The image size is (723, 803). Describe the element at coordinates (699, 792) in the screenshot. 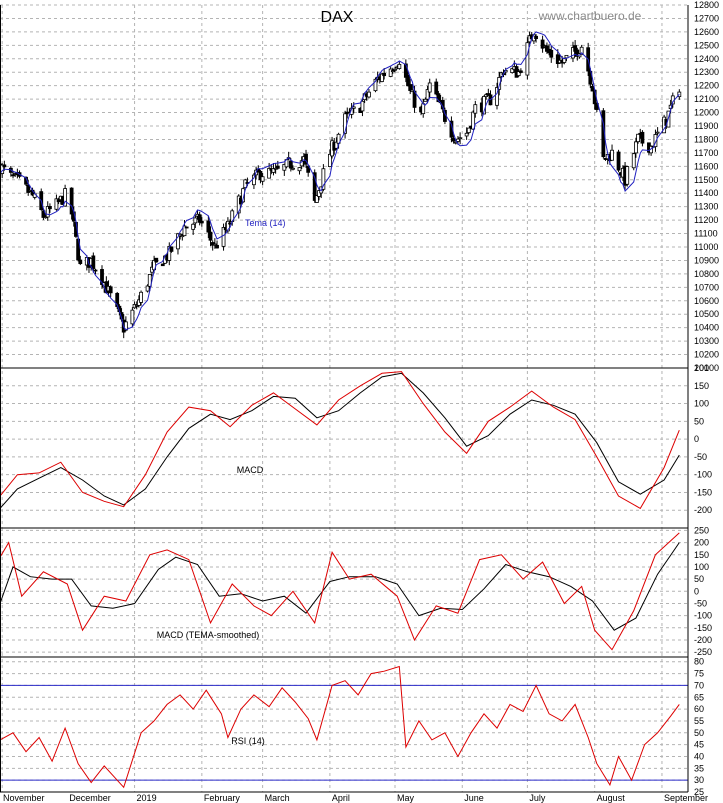

I see `y-tick-label: 25` at that location.